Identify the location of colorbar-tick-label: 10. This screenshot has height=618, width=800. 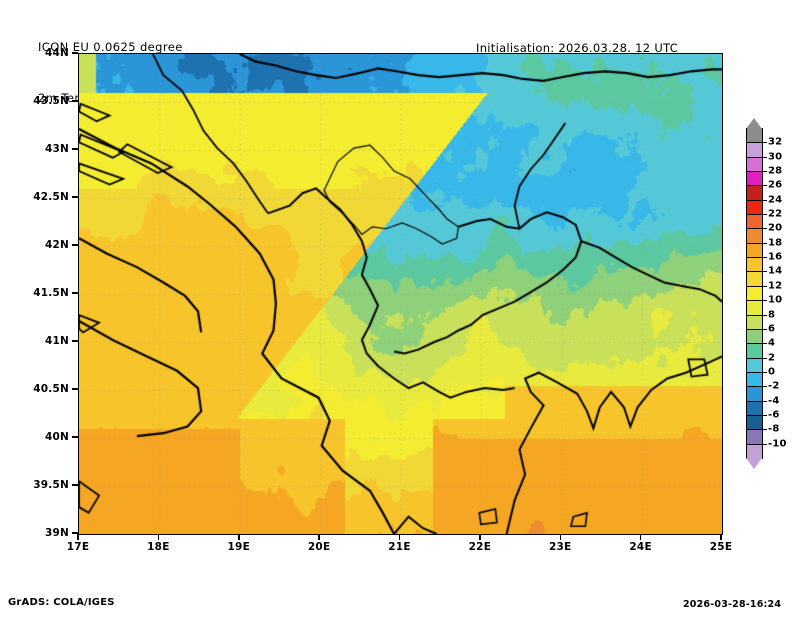
(775, 300).